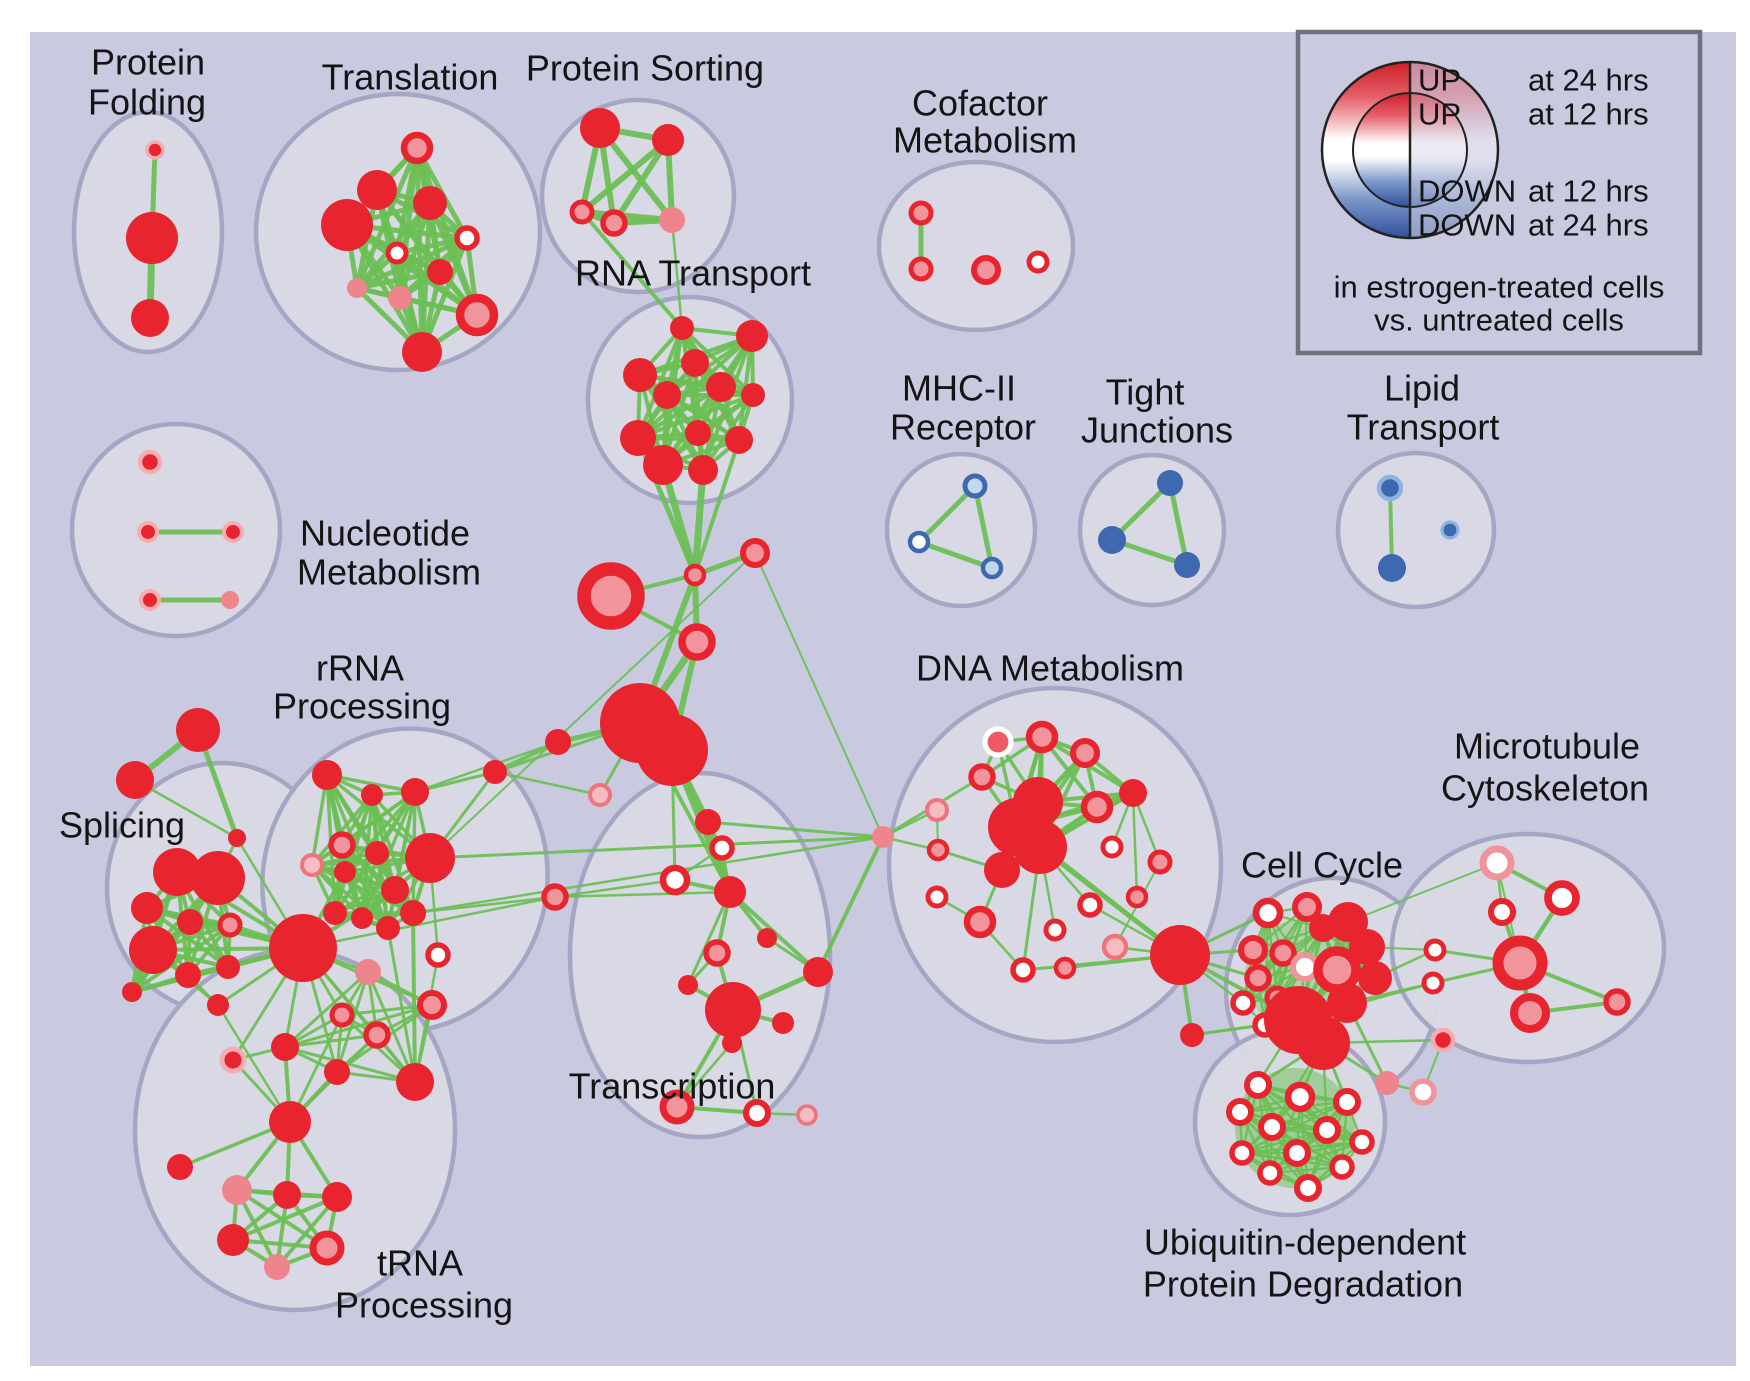 This screenshot has width=1750, height=1381. What do you see at coordinates (1423, 427) in the screenshot?
I see `cluster-label: Transport` at bounding box center [1423, 427].